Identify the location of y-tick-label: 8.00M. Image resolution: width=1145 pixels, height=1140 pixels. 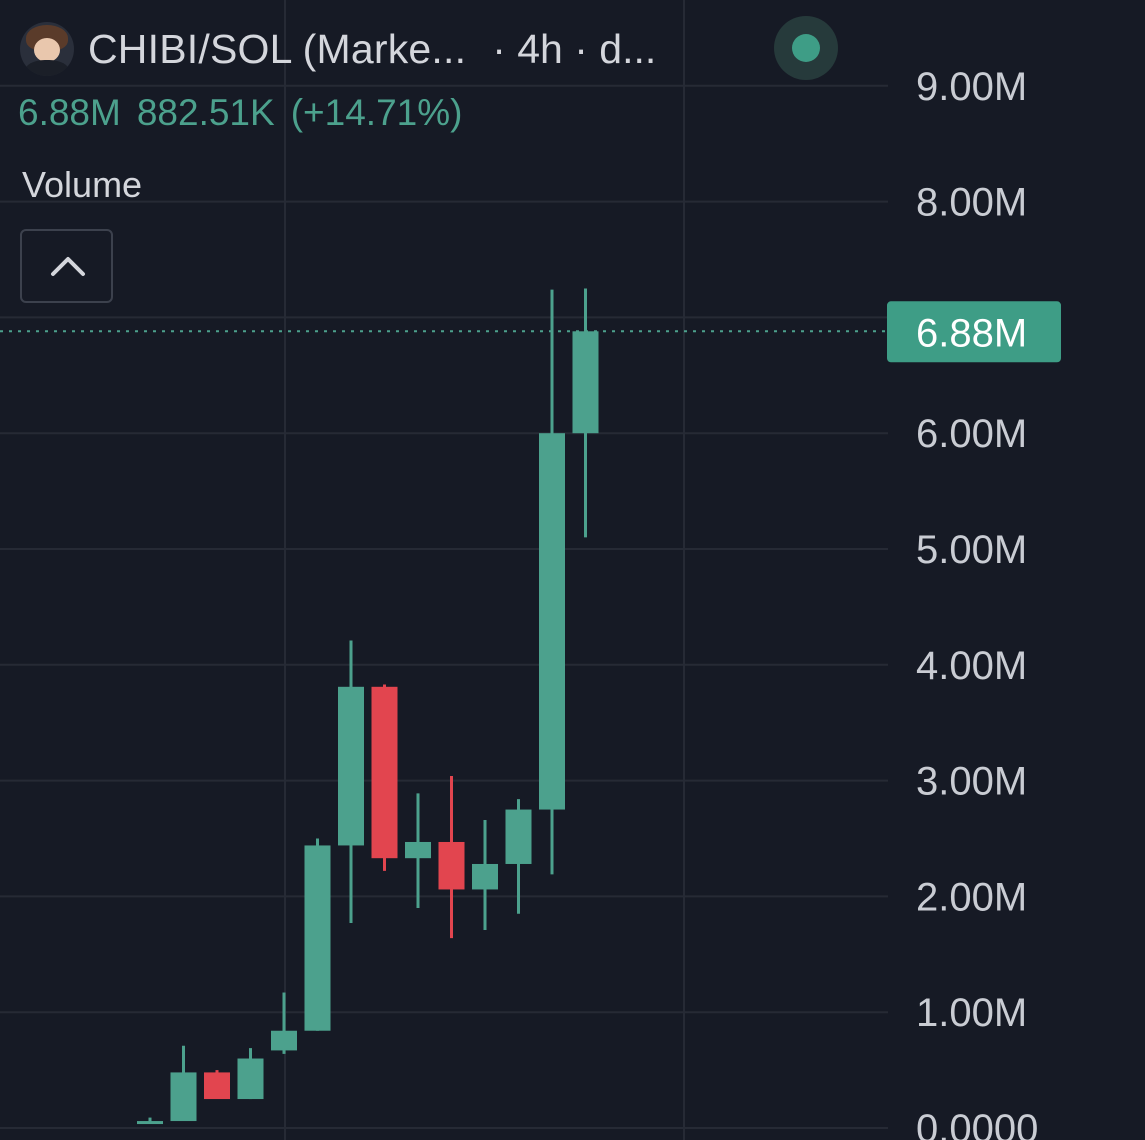
(971, 203).